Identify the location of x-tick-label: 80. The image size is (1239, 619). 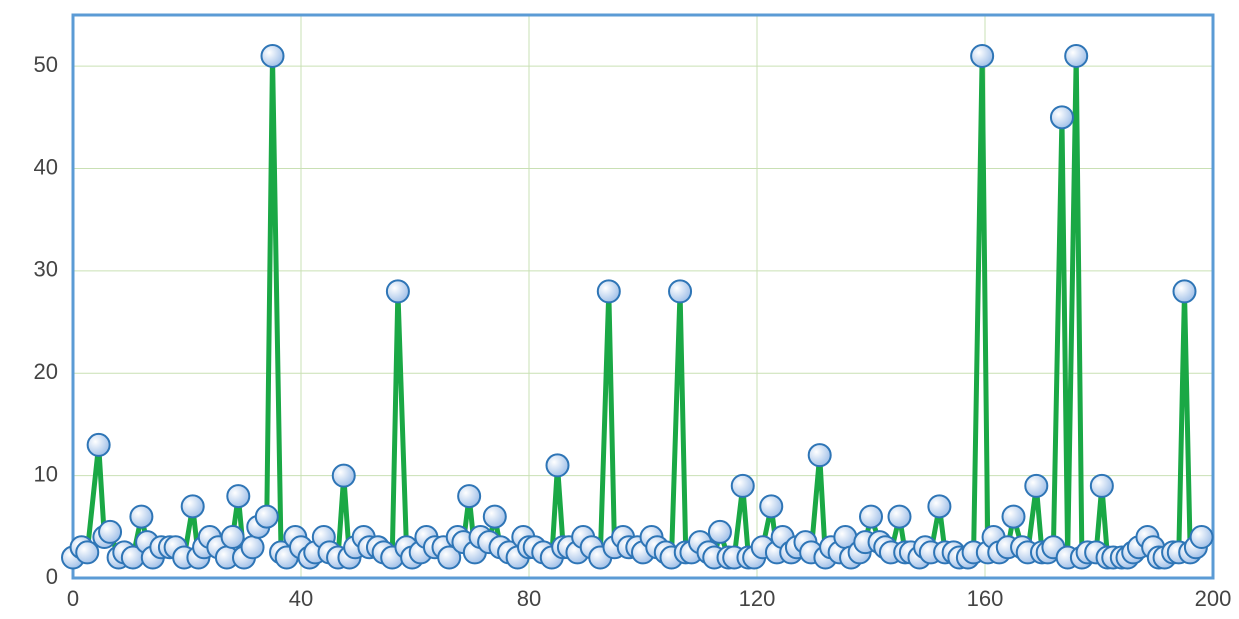
(529, 598).